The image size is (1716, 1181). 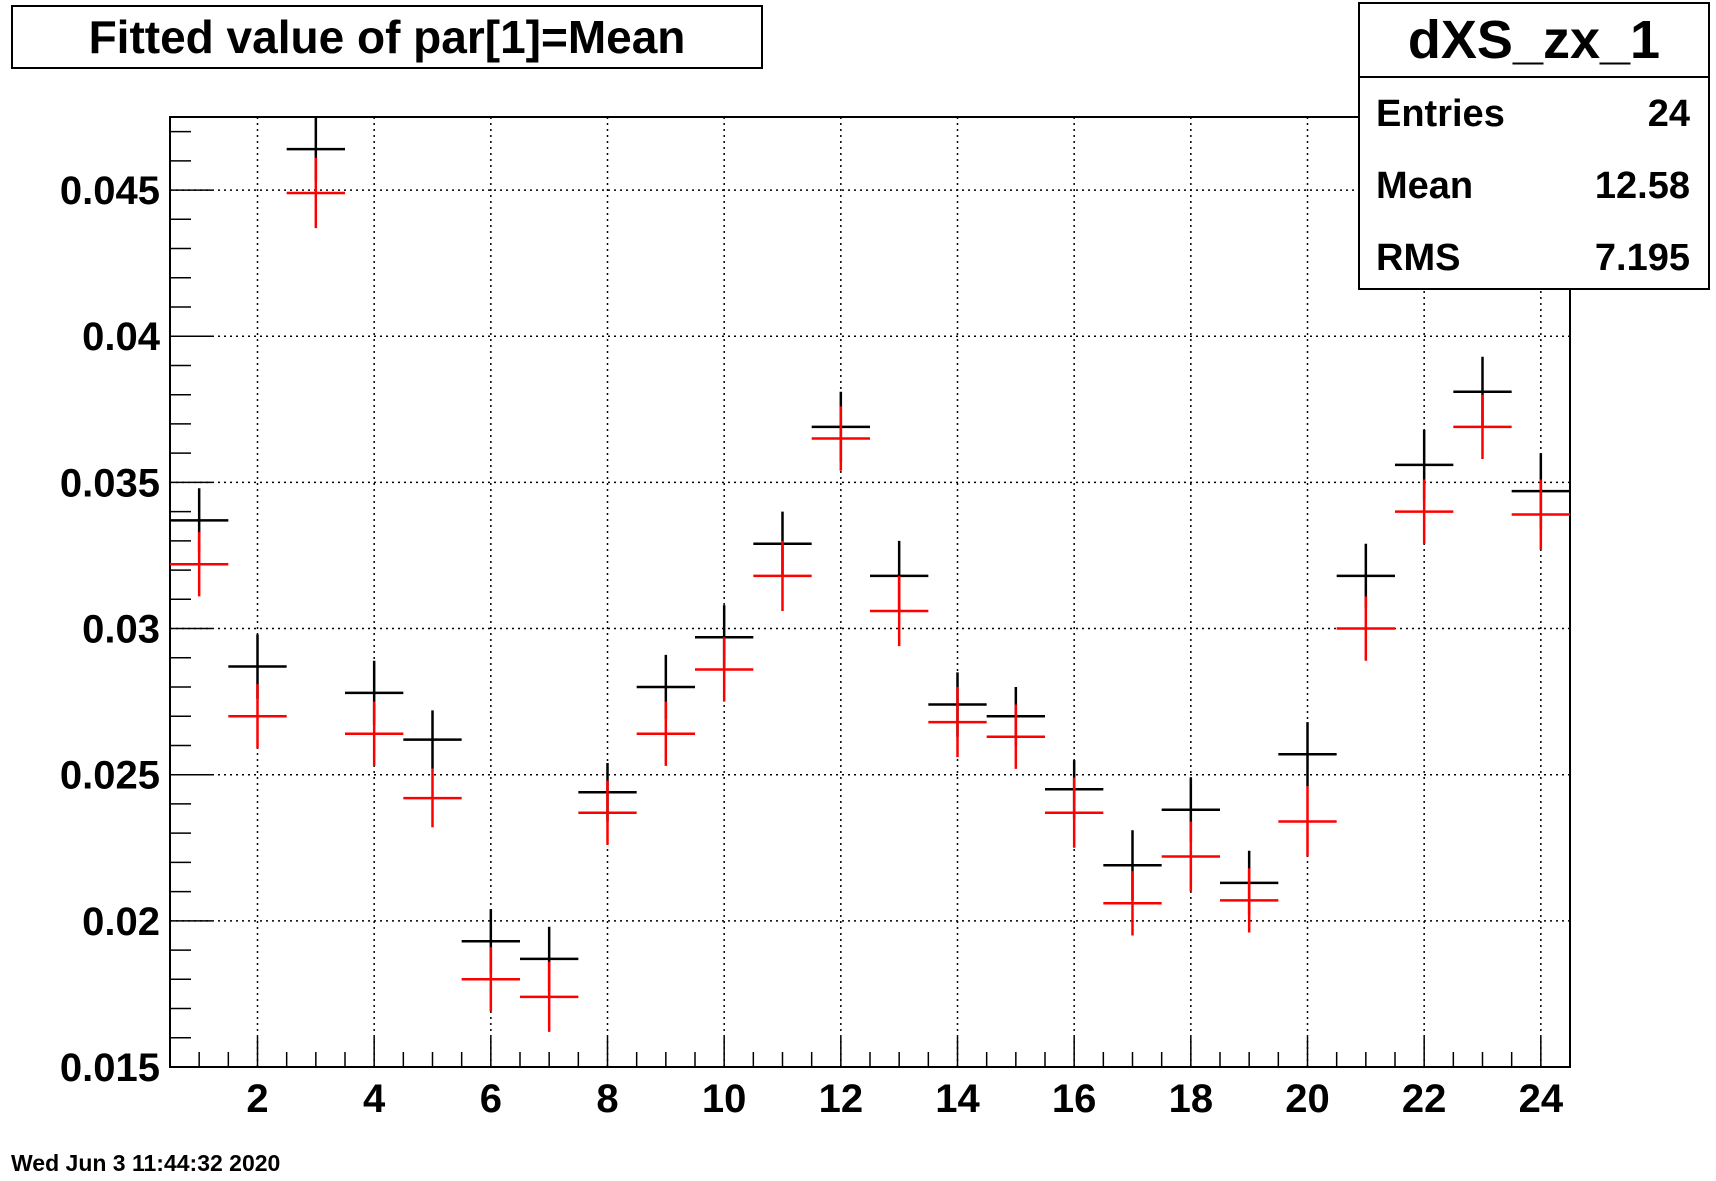 What do you see at coordinates (110, 1068) in the screenshot?
I see `y-tick-label: 0.015` at bounding box center [110, 1068].